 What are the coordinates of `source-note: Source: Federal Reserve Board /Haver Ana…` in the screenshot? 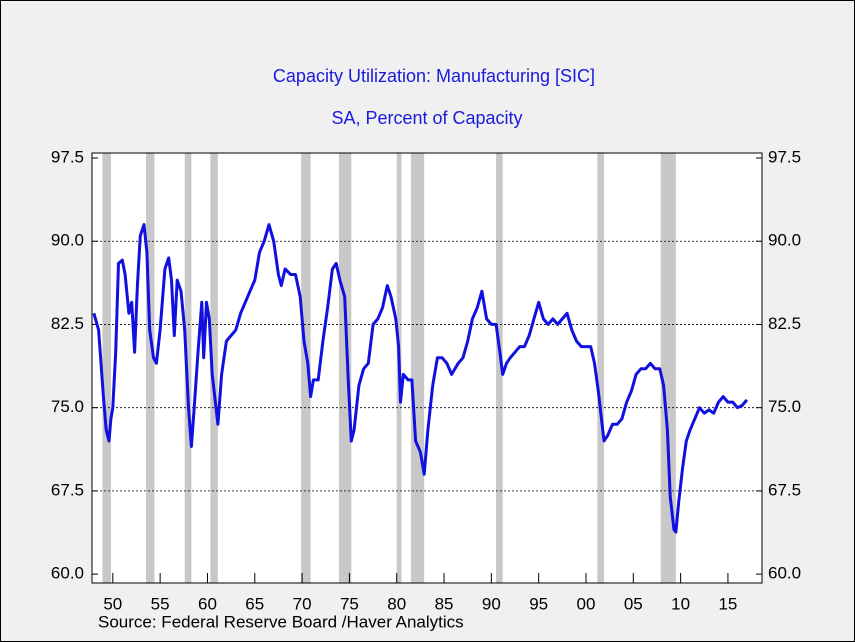 It's located at (281, 621).